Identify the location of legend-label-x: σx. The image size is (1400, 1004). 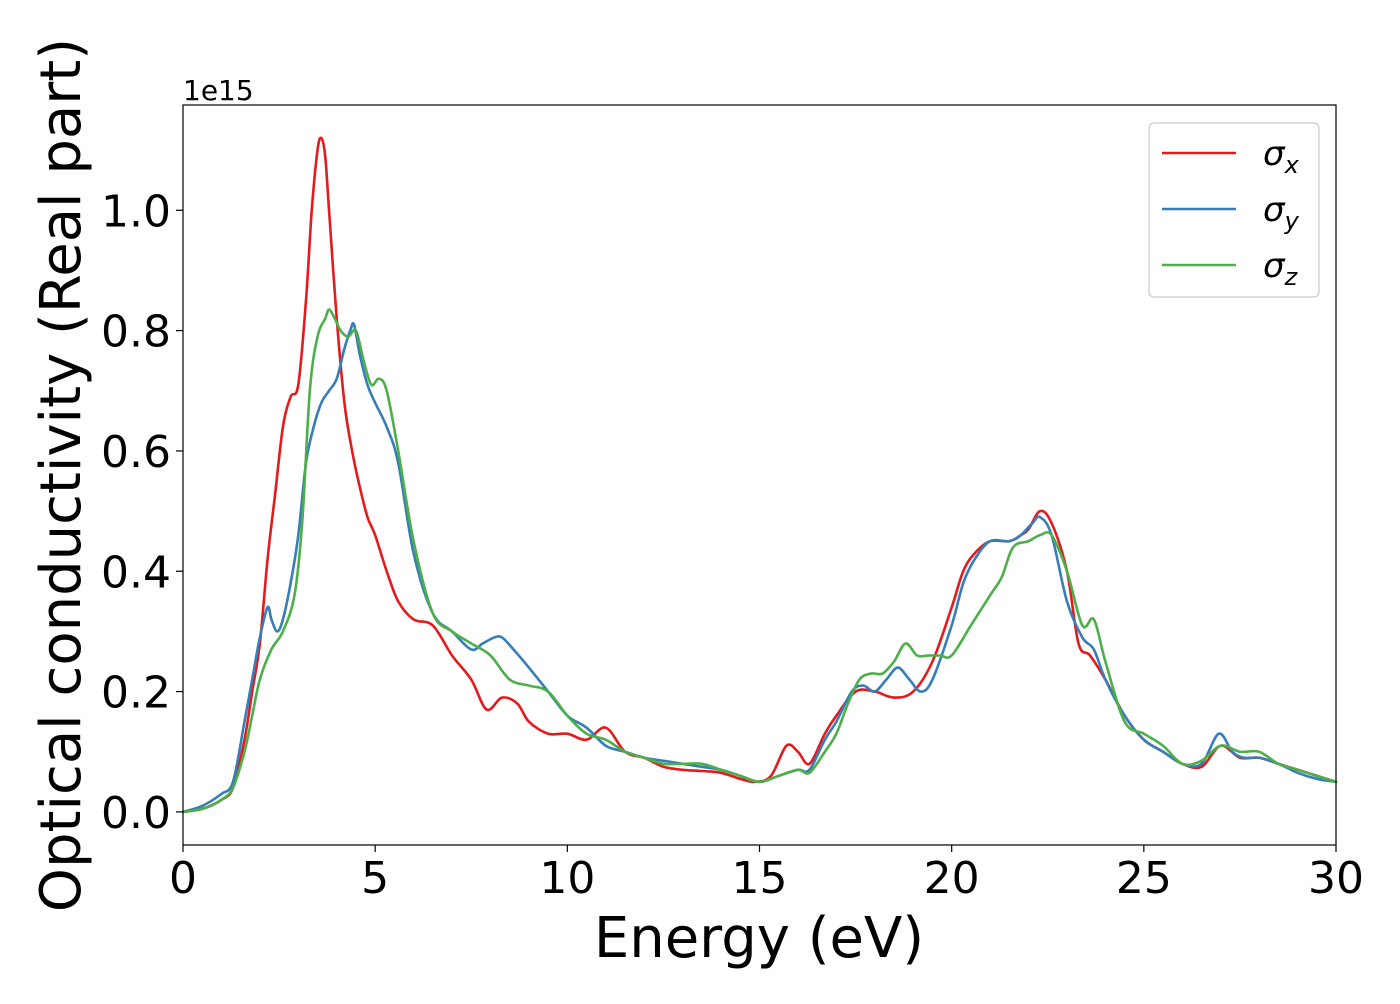
(1281, 156).